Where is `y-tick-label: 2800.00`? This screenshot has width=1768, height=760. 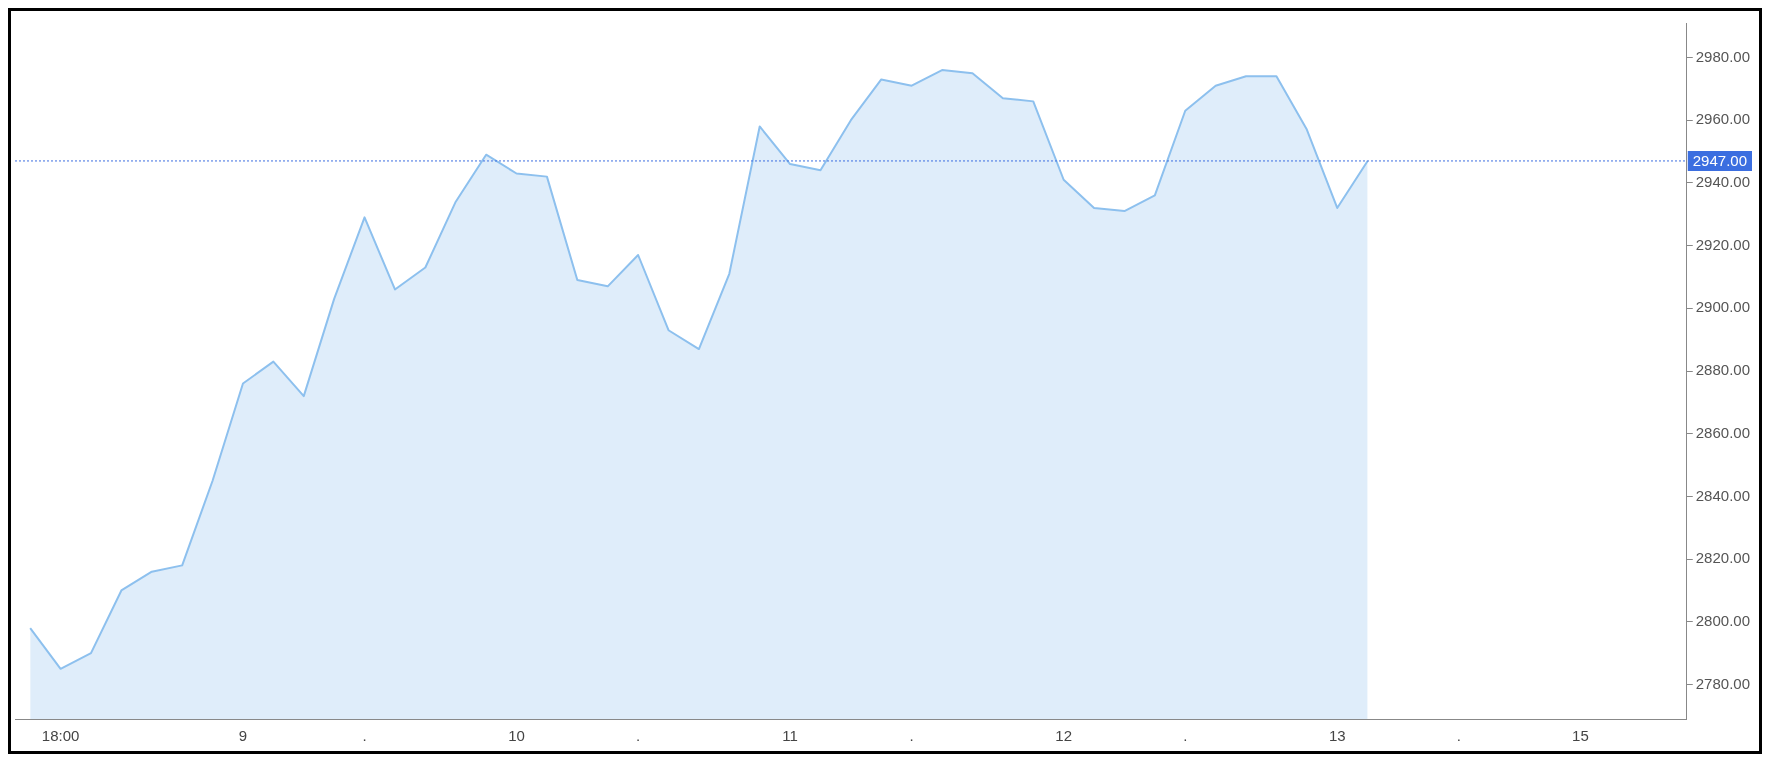 y-tick-label: 2800.00 is located at coordinates (1723, 620).